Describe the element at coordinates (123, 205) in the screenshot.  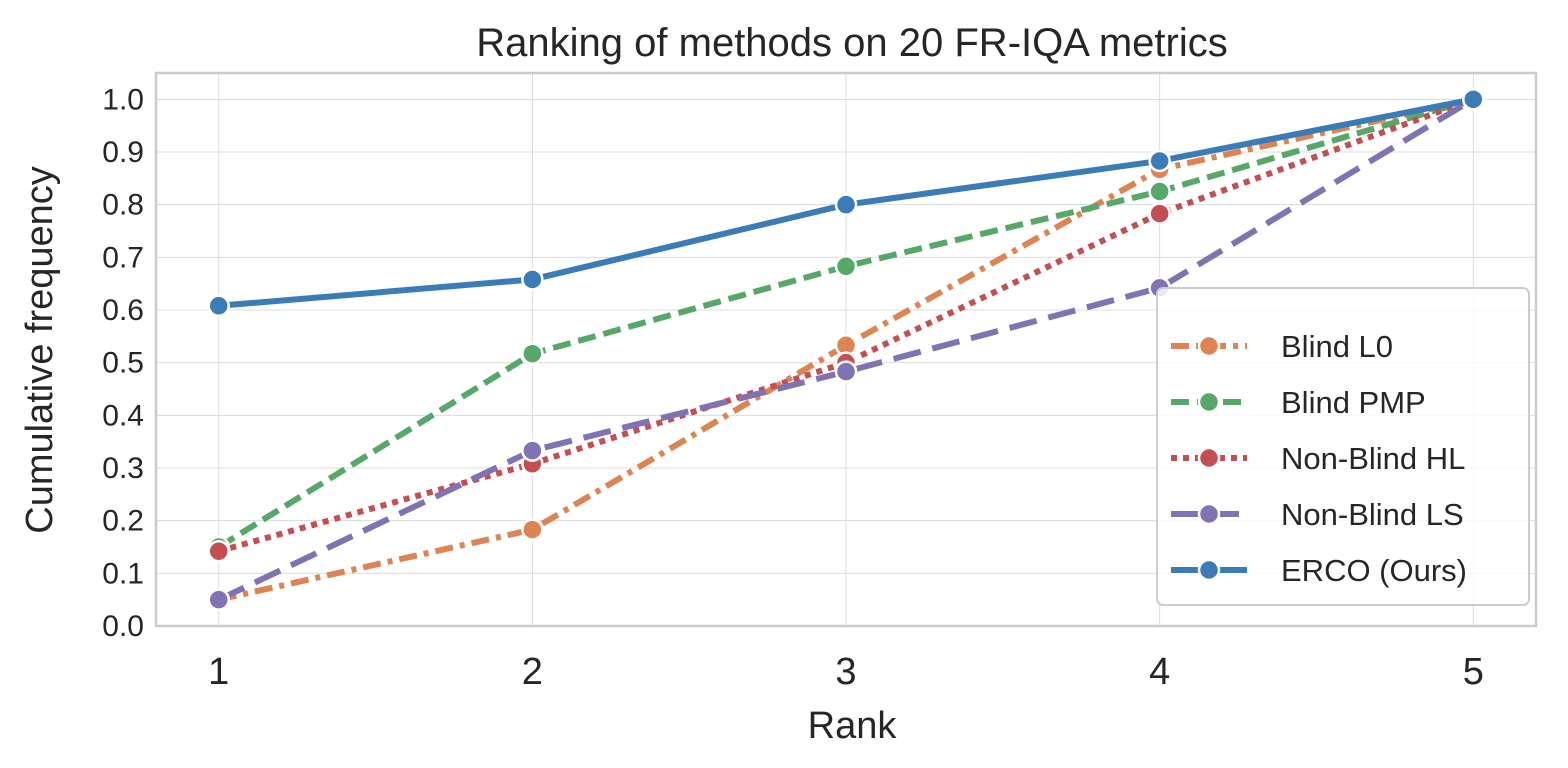
I see `y-tick-label: 0.8` at that location.